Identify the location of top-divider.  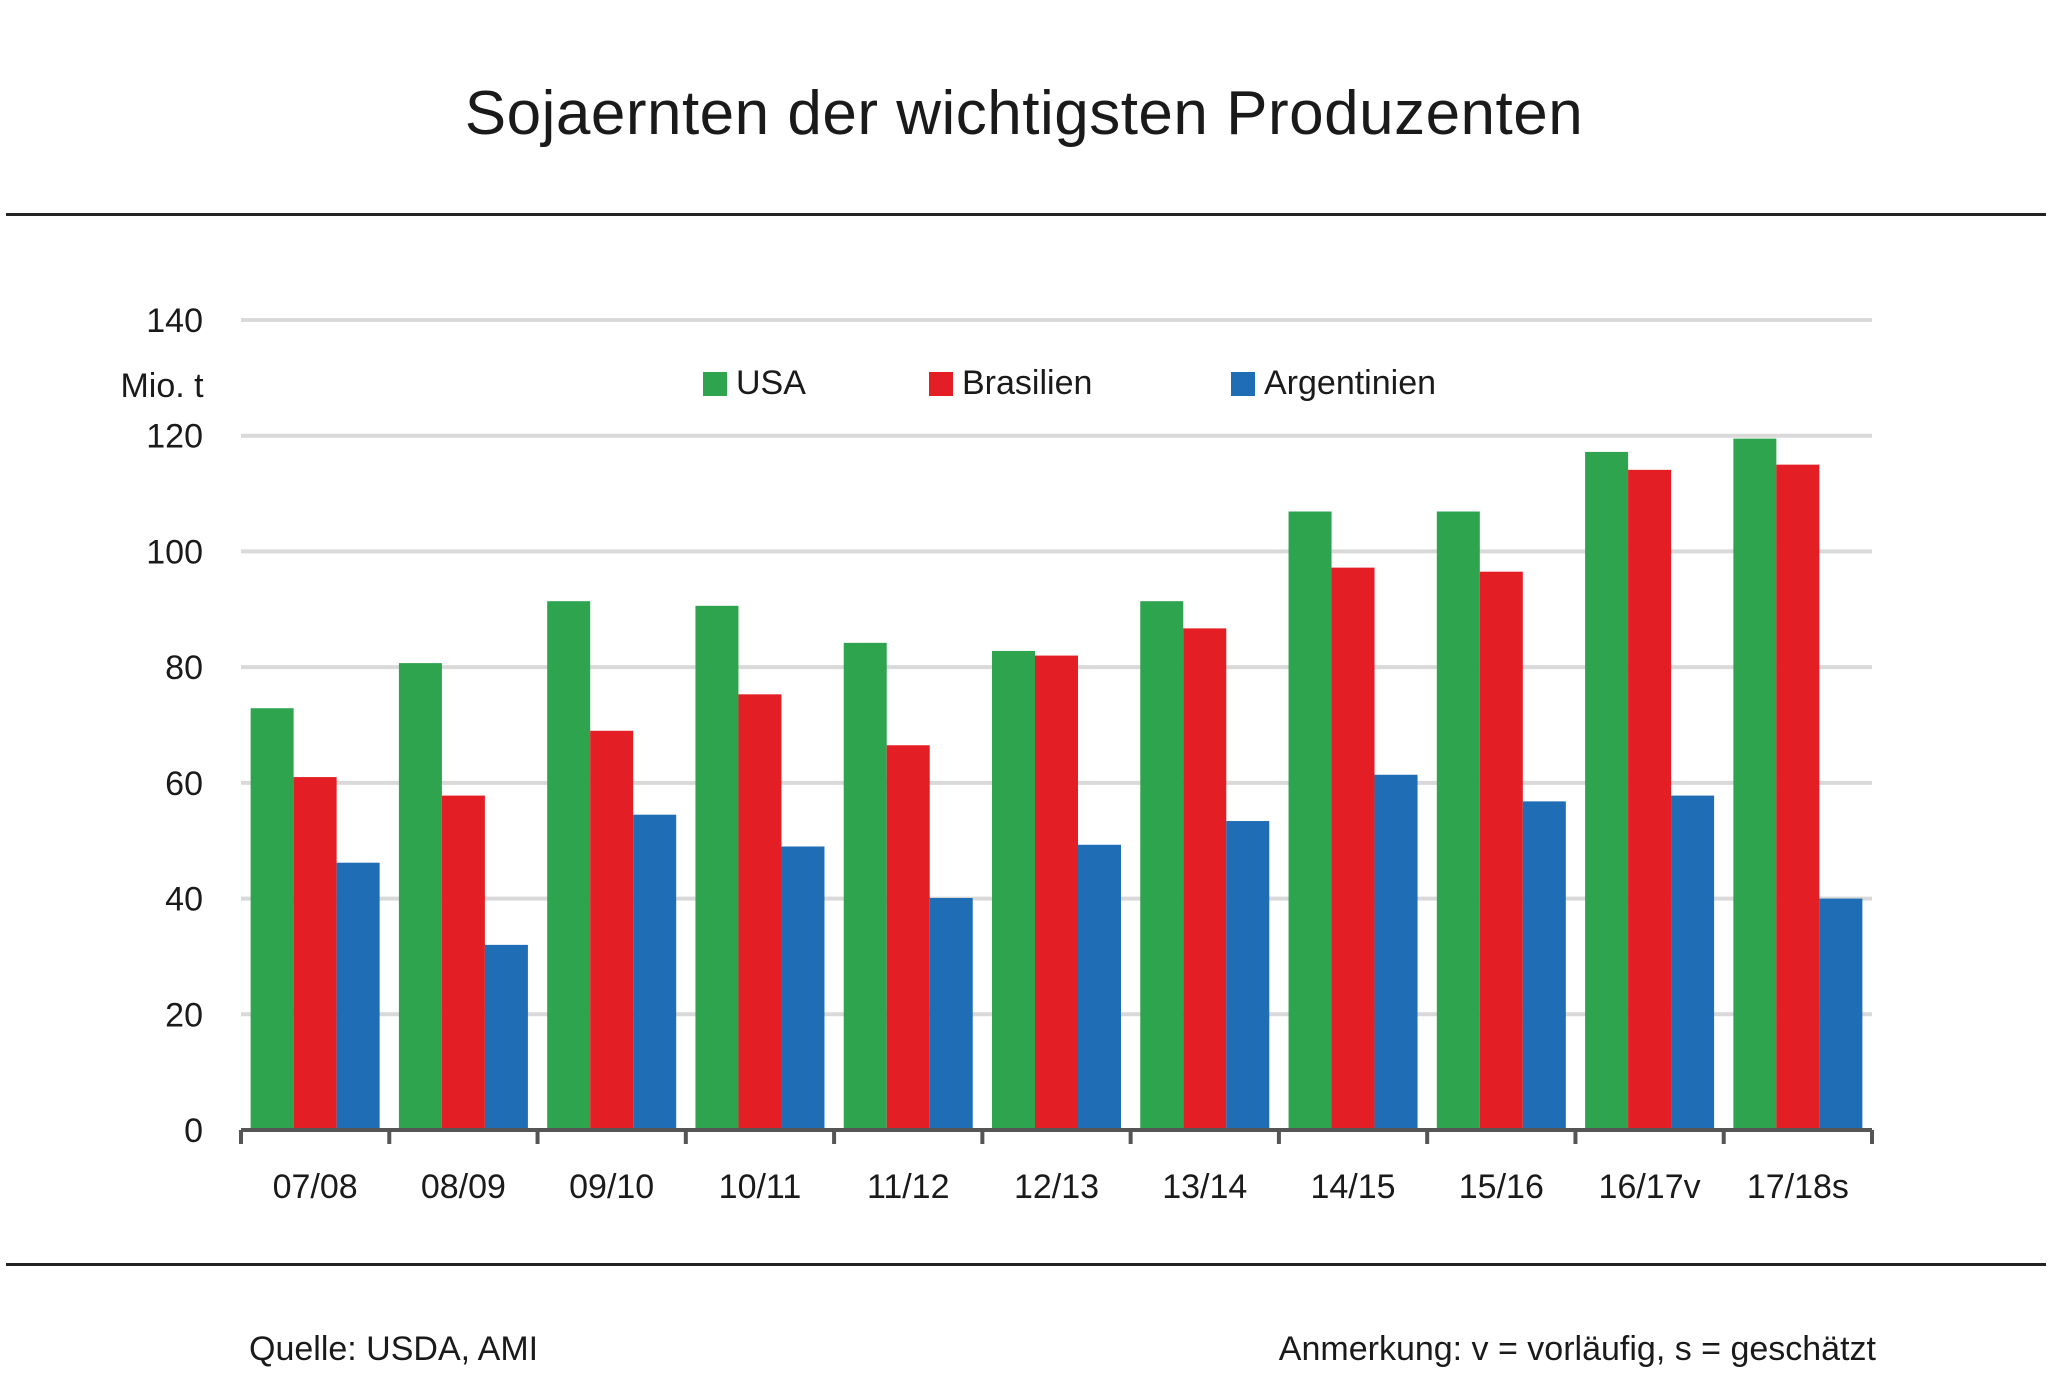
(1026, 214).